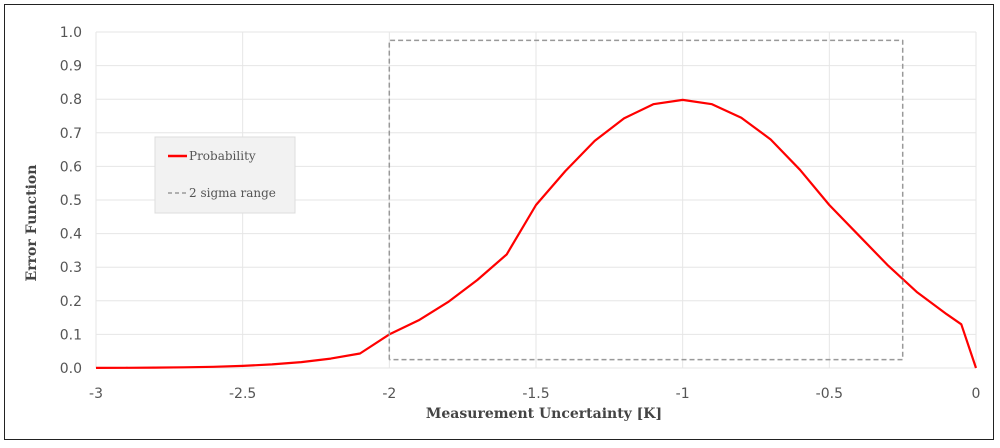 This screenshot has height=448, width=1000. I want to click on y-tick-label: 0.6, so click(71, 167).